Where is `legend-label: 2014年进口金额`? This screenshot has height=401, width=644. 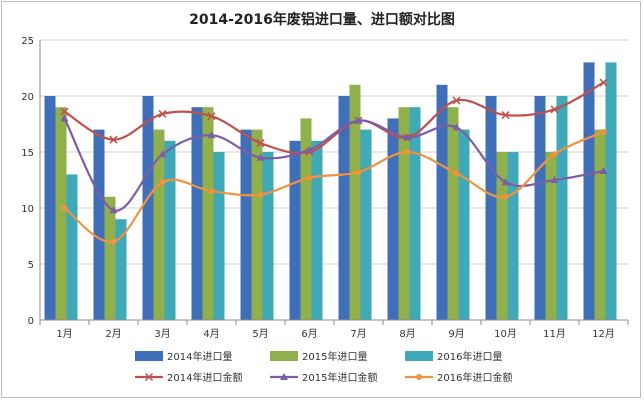 legend-label: 2014年进口金额 is located at coordinates (204, 377).